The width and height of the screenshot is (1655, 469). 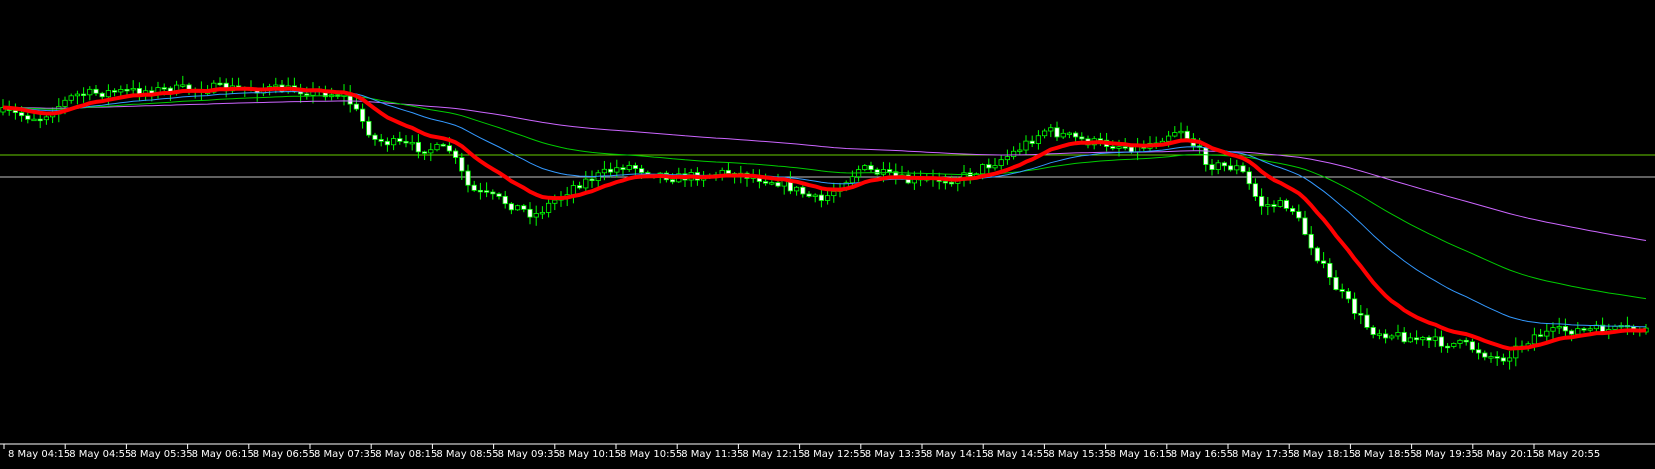 What do you see at coordinates (590, 454) in the screenshot?
I see `time-tick-label: 8 May 10:15` at bounding box center [590, 454].